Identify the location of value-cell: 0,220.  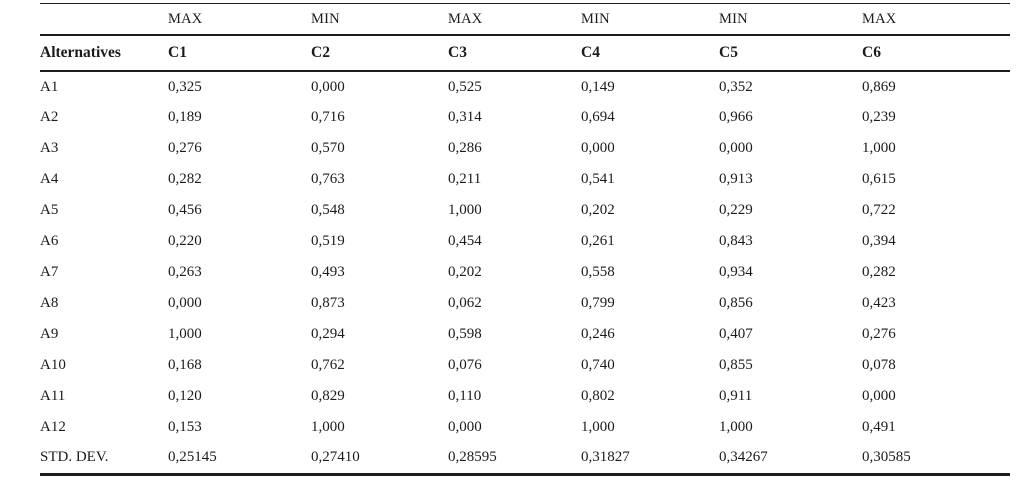
(185, 241).